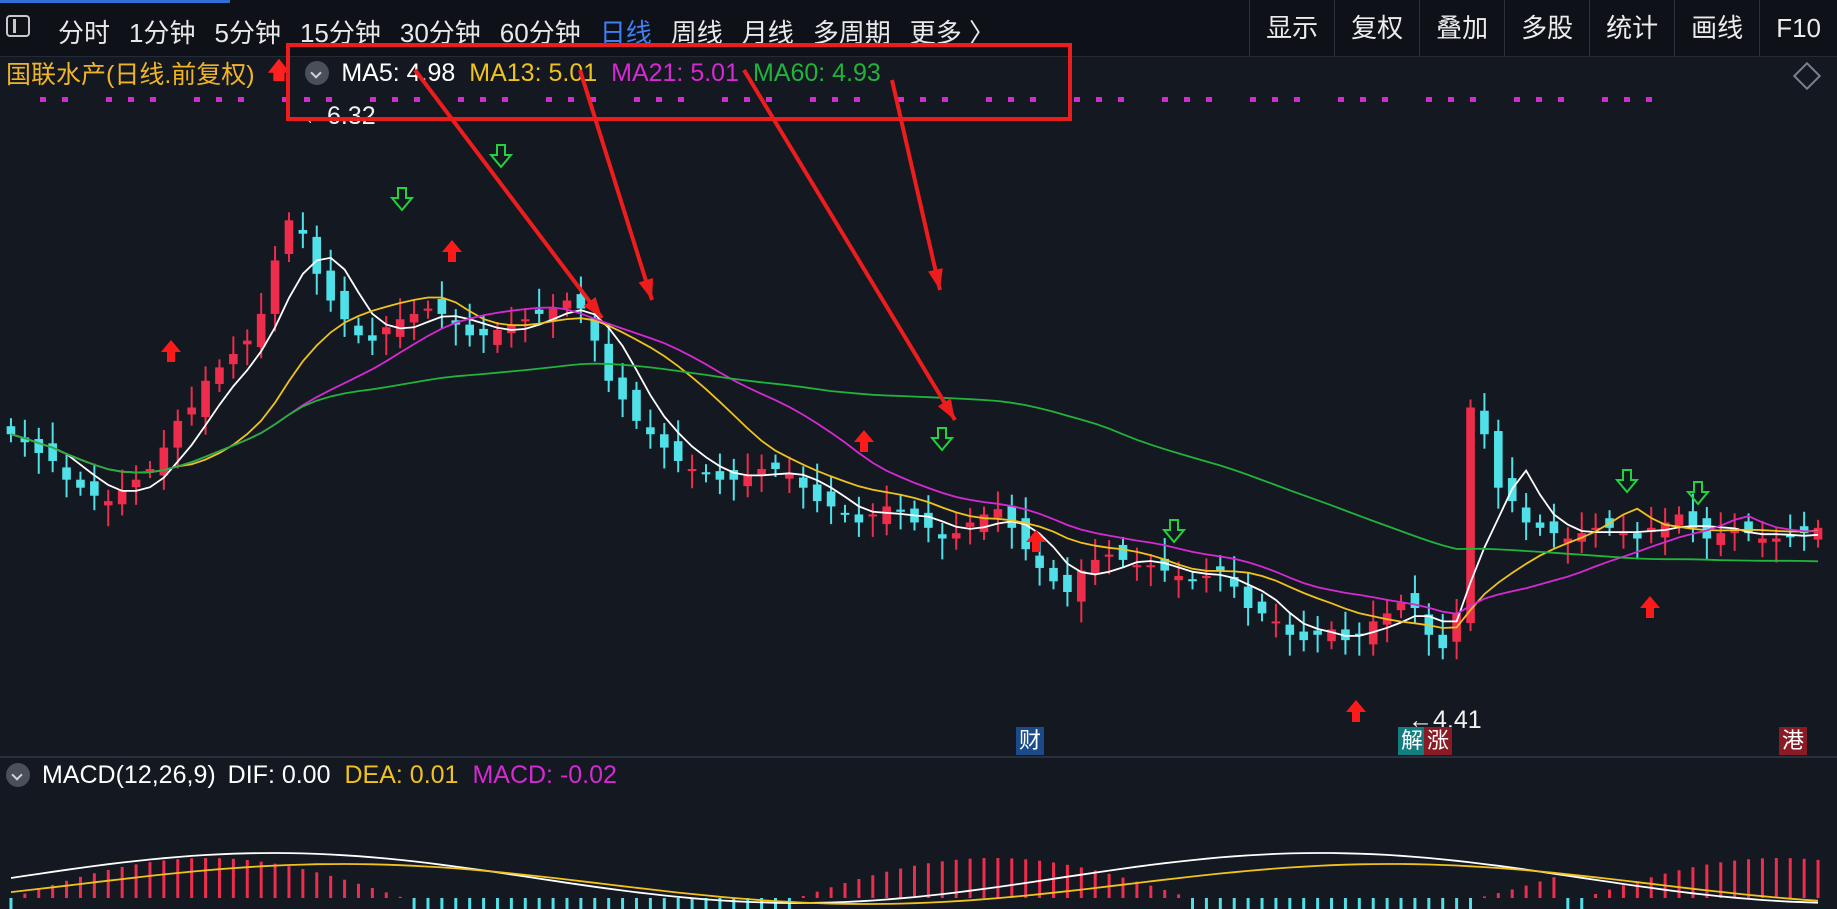 The image size is (1837, 909). Describe the element at coordinates (18, 26) in the screenshot. I see `panel-toggle-icon` at that location.